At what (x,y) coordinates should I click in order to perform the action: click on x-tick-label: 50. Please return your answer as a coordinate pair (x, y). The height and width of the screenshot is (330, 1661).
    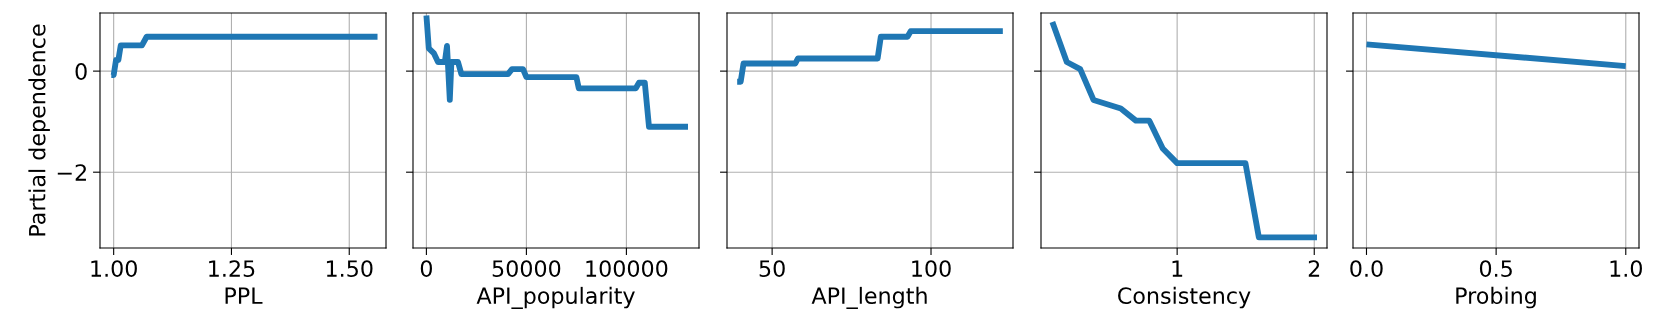
    Looking at the image, I should click on (772, 269).